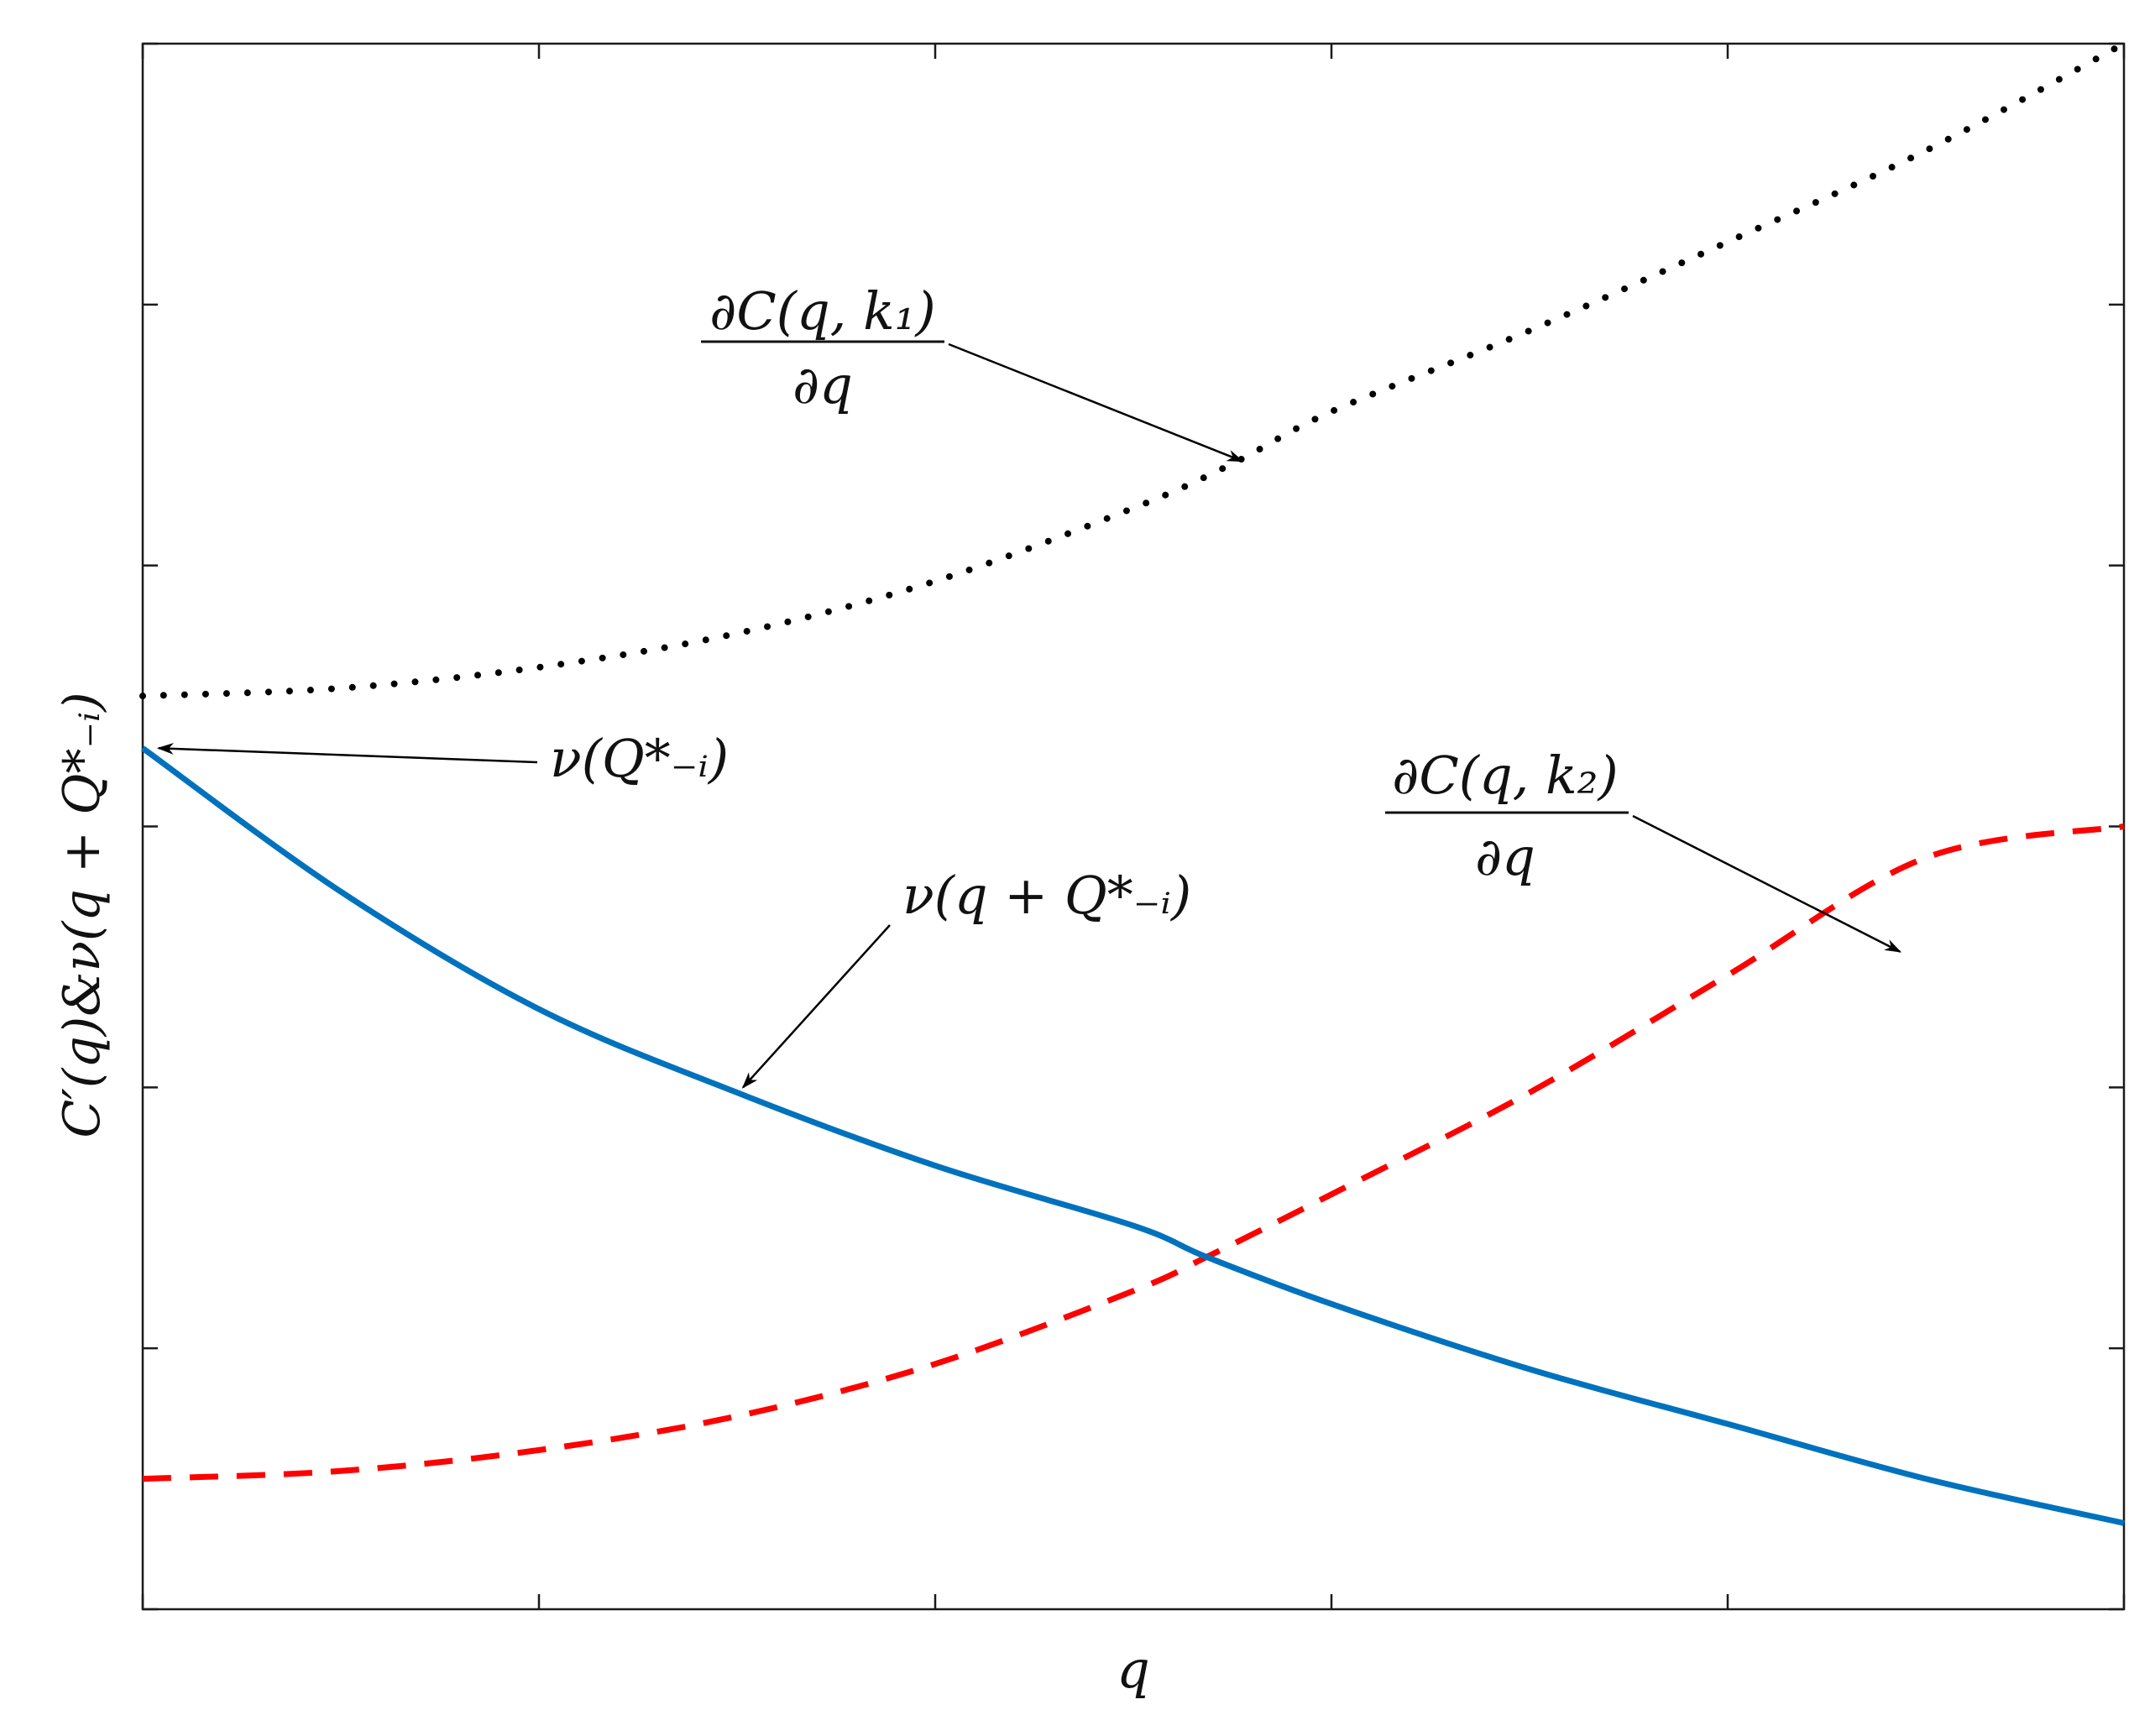 Image resolution: width=2155 pixels, height=1736 pixels. Describe the element at coordinates (822, 385) in the screenshot. I see `dotted-label-denominator: ∂q` at that location.